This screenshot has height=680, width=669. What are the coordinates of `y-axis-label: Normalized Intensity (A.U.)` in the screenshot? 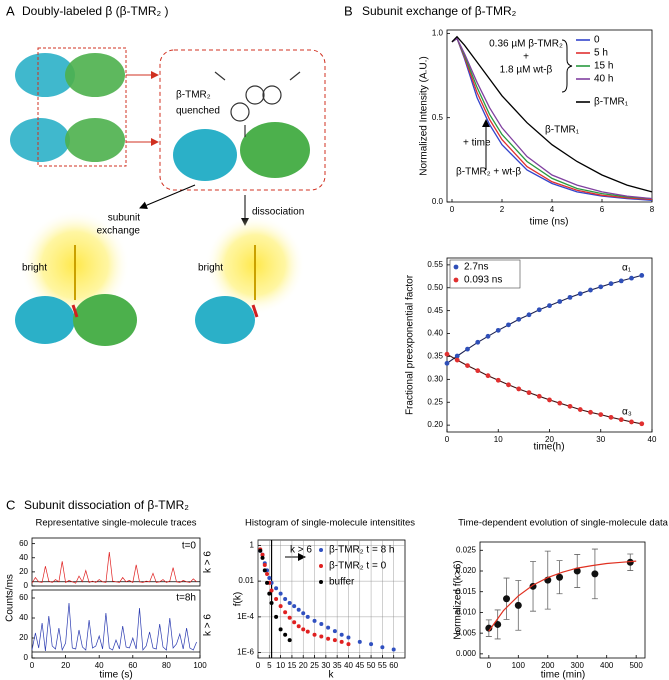 It's located at (424, 115).